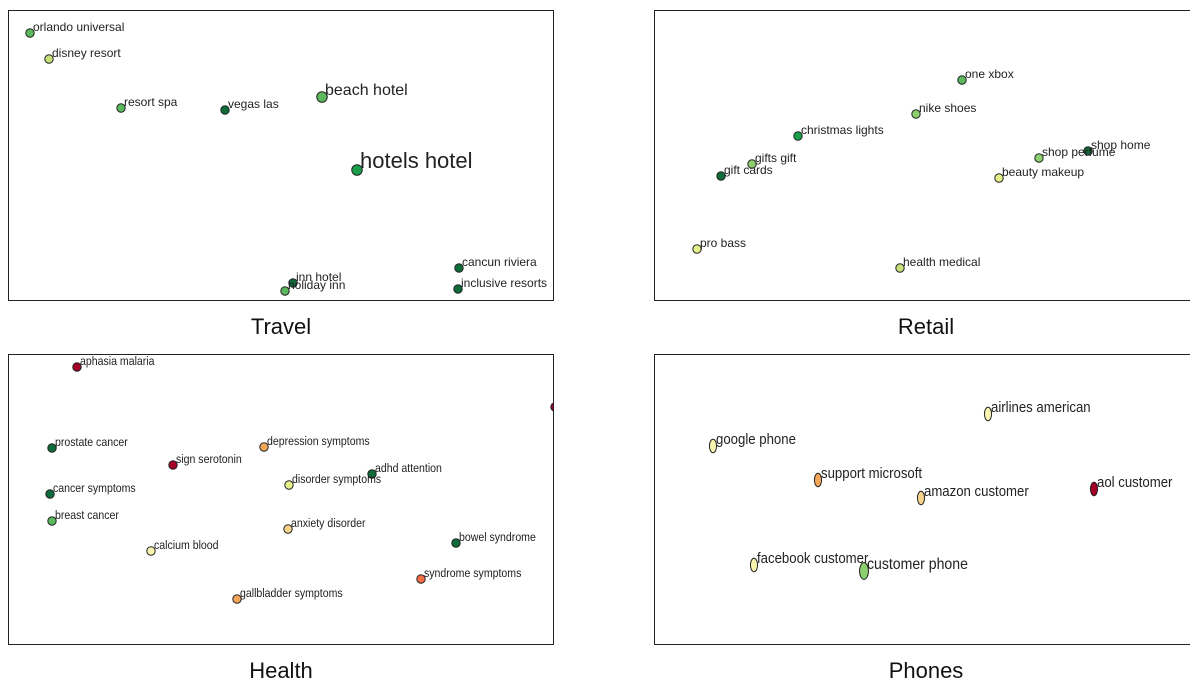 The height and width of the screenshot is (684, 1190). What do you see at coordinates (976, 490) in the screenshot?
I see `point-label: amazon customer` at bounding box center [976, 490].